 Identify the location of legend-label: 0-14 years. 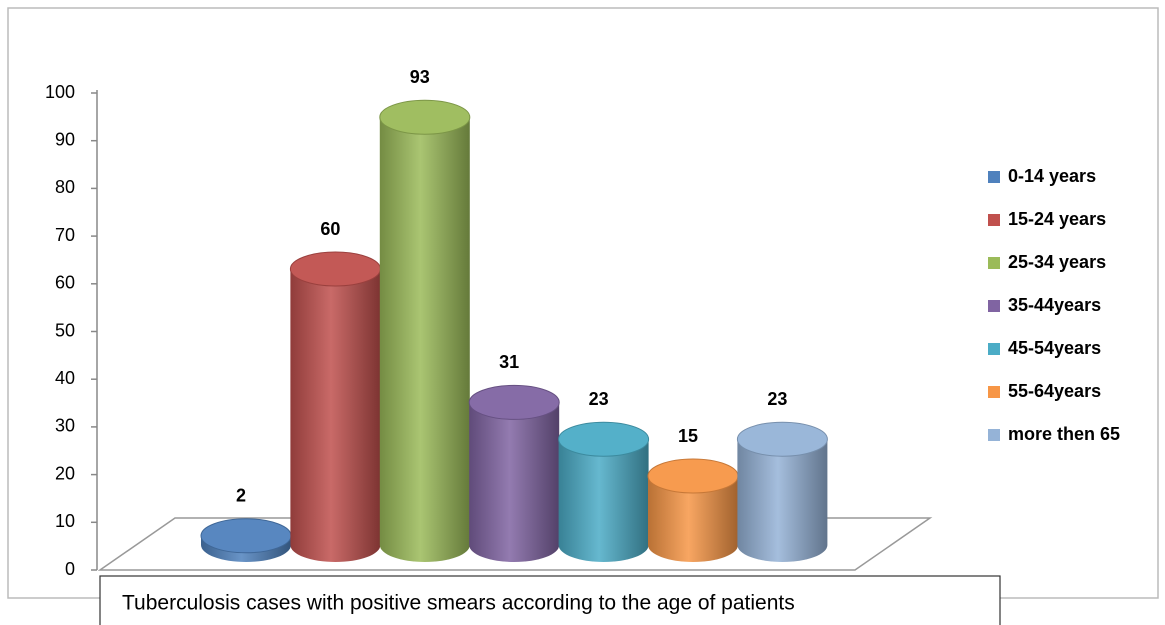
(1052, 176).